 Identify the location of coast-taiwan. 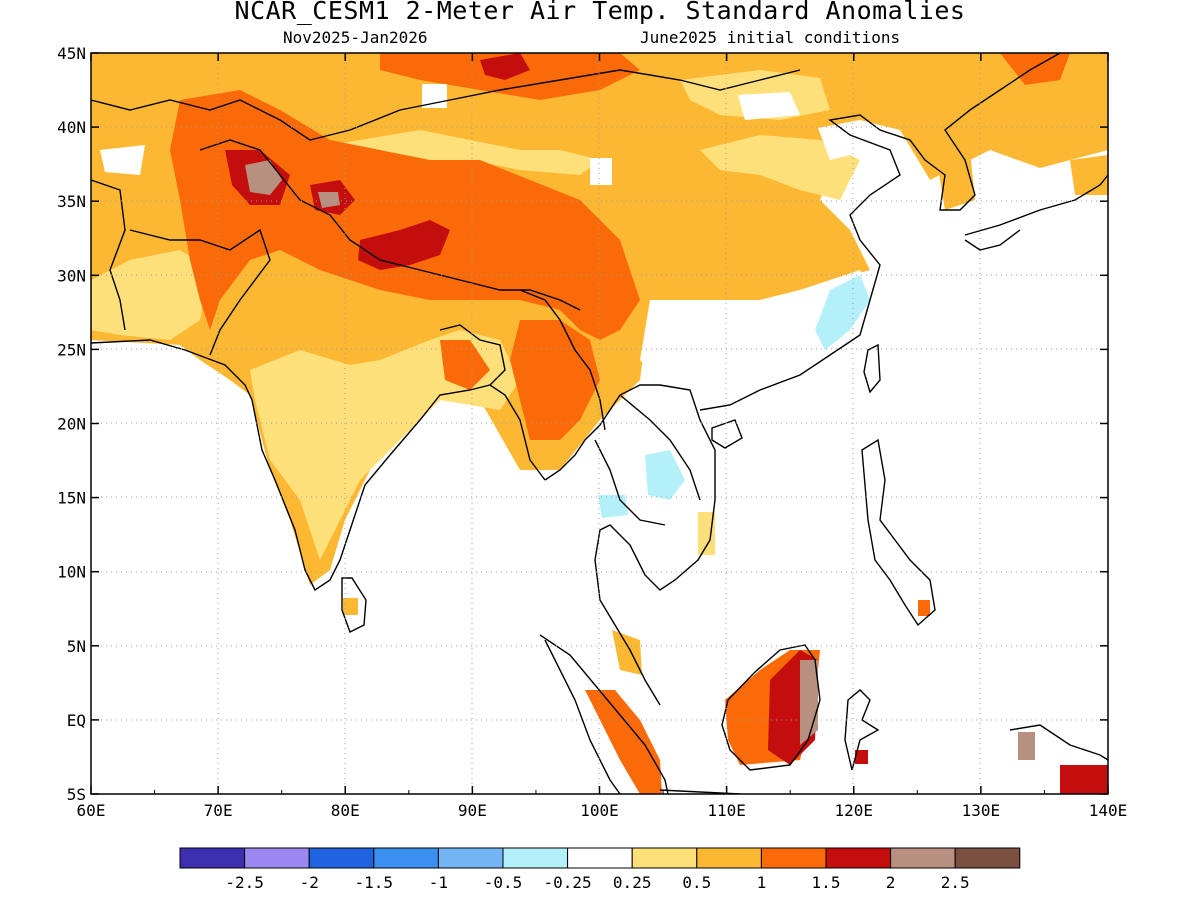
(872, 368).